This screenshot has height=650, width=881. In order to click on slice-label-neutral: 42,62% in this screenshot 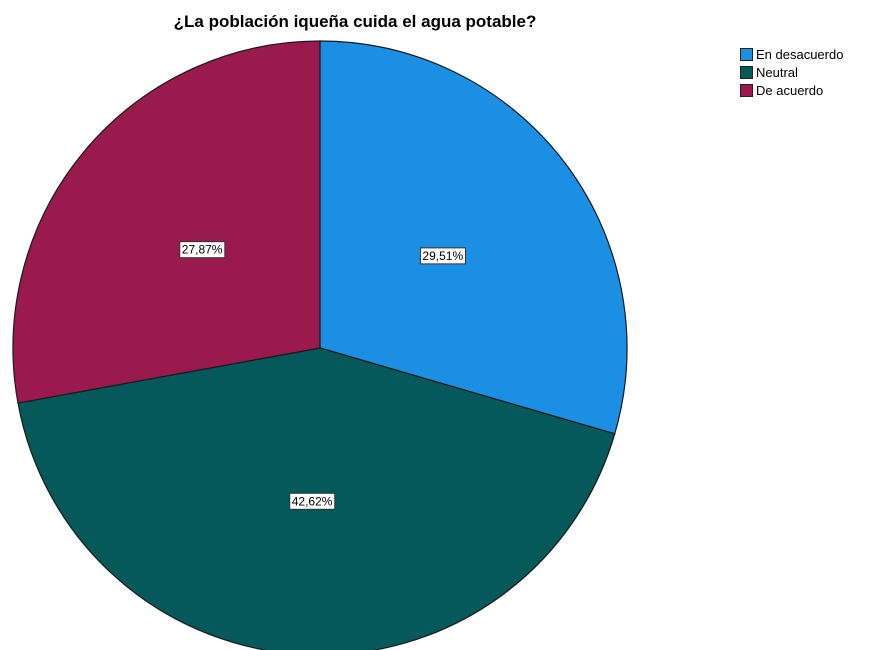, I will do `click(312, 501)`.